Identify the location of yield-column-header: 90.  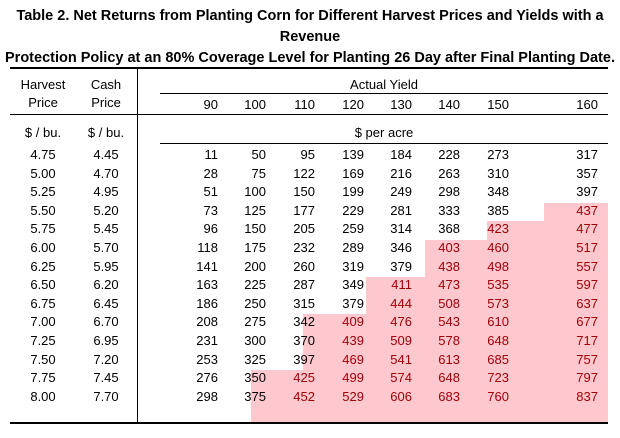
(210, 104).